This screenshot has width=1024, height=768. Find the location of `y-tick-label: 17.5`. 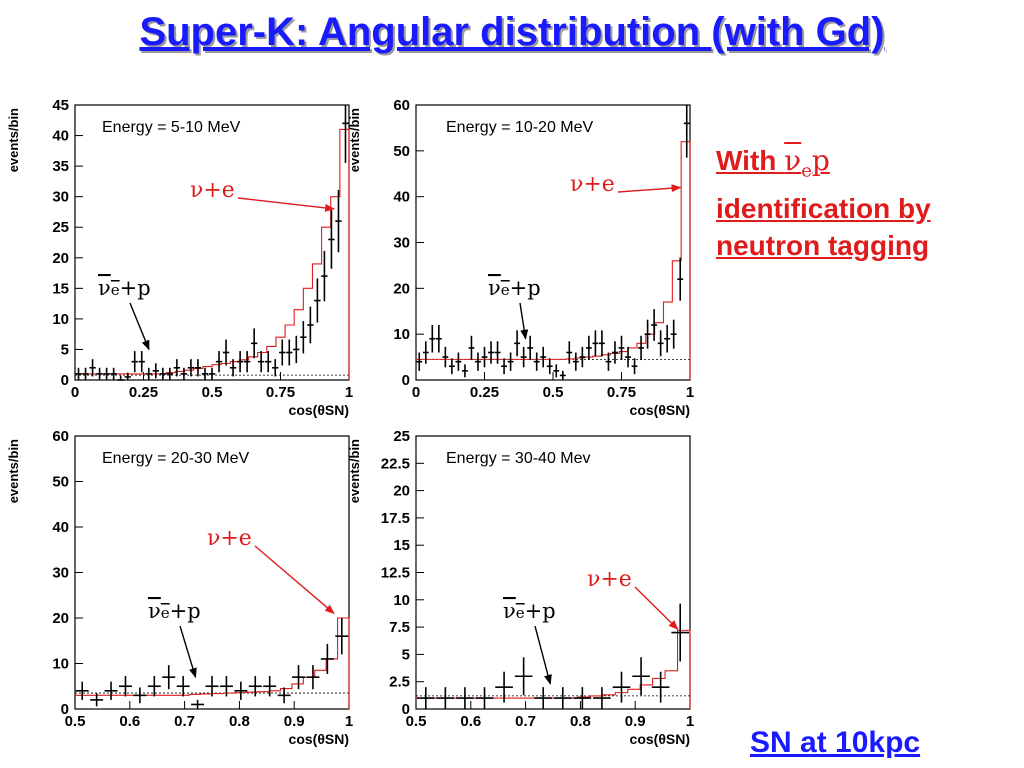

y-tick-label: 17.5 is located at coordinates (395, 518).